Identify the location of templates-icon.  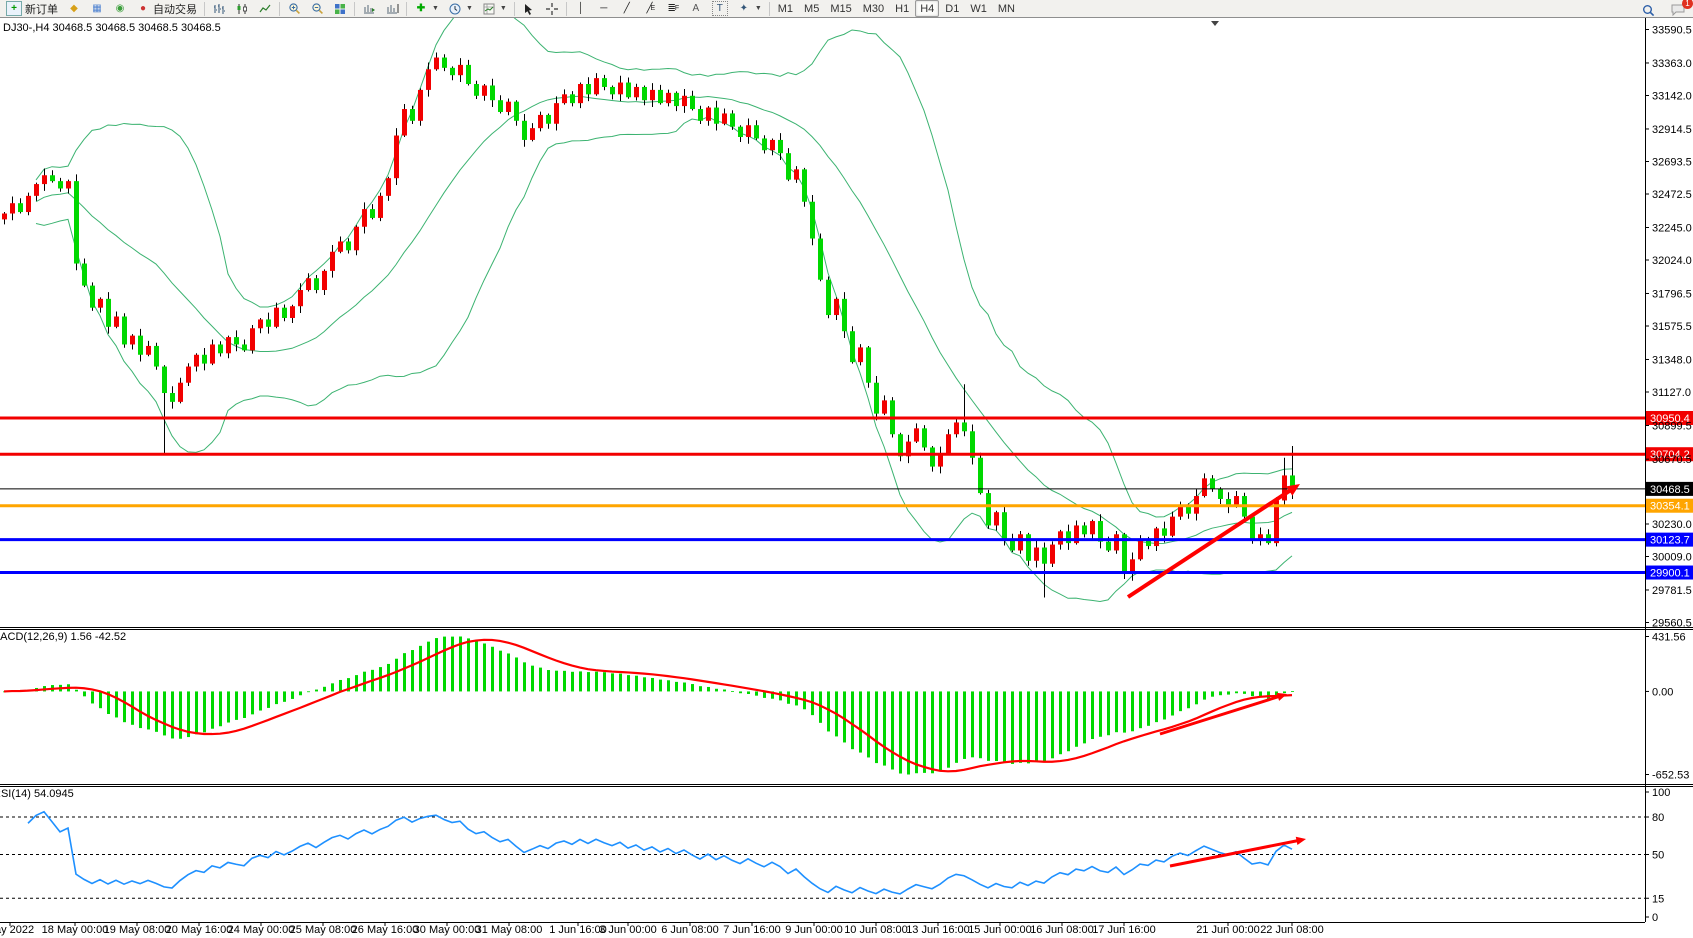
(489, 8).